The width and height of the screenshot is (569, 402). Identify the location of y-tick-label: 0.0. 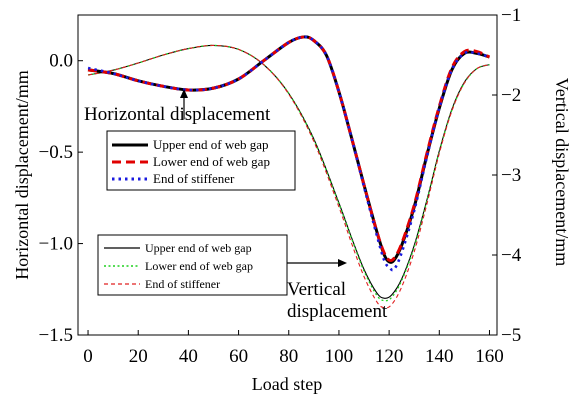
(61, 61).